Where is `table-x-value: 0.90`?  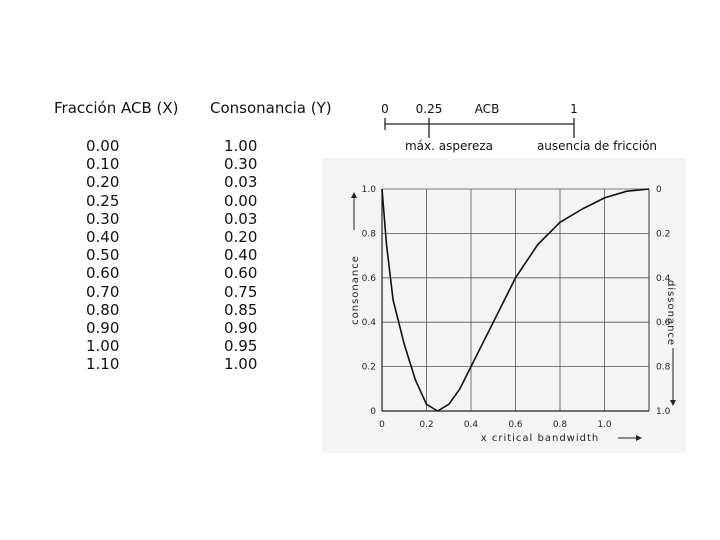 table-x-value: 0.90 is located at coordinates (103, 328).